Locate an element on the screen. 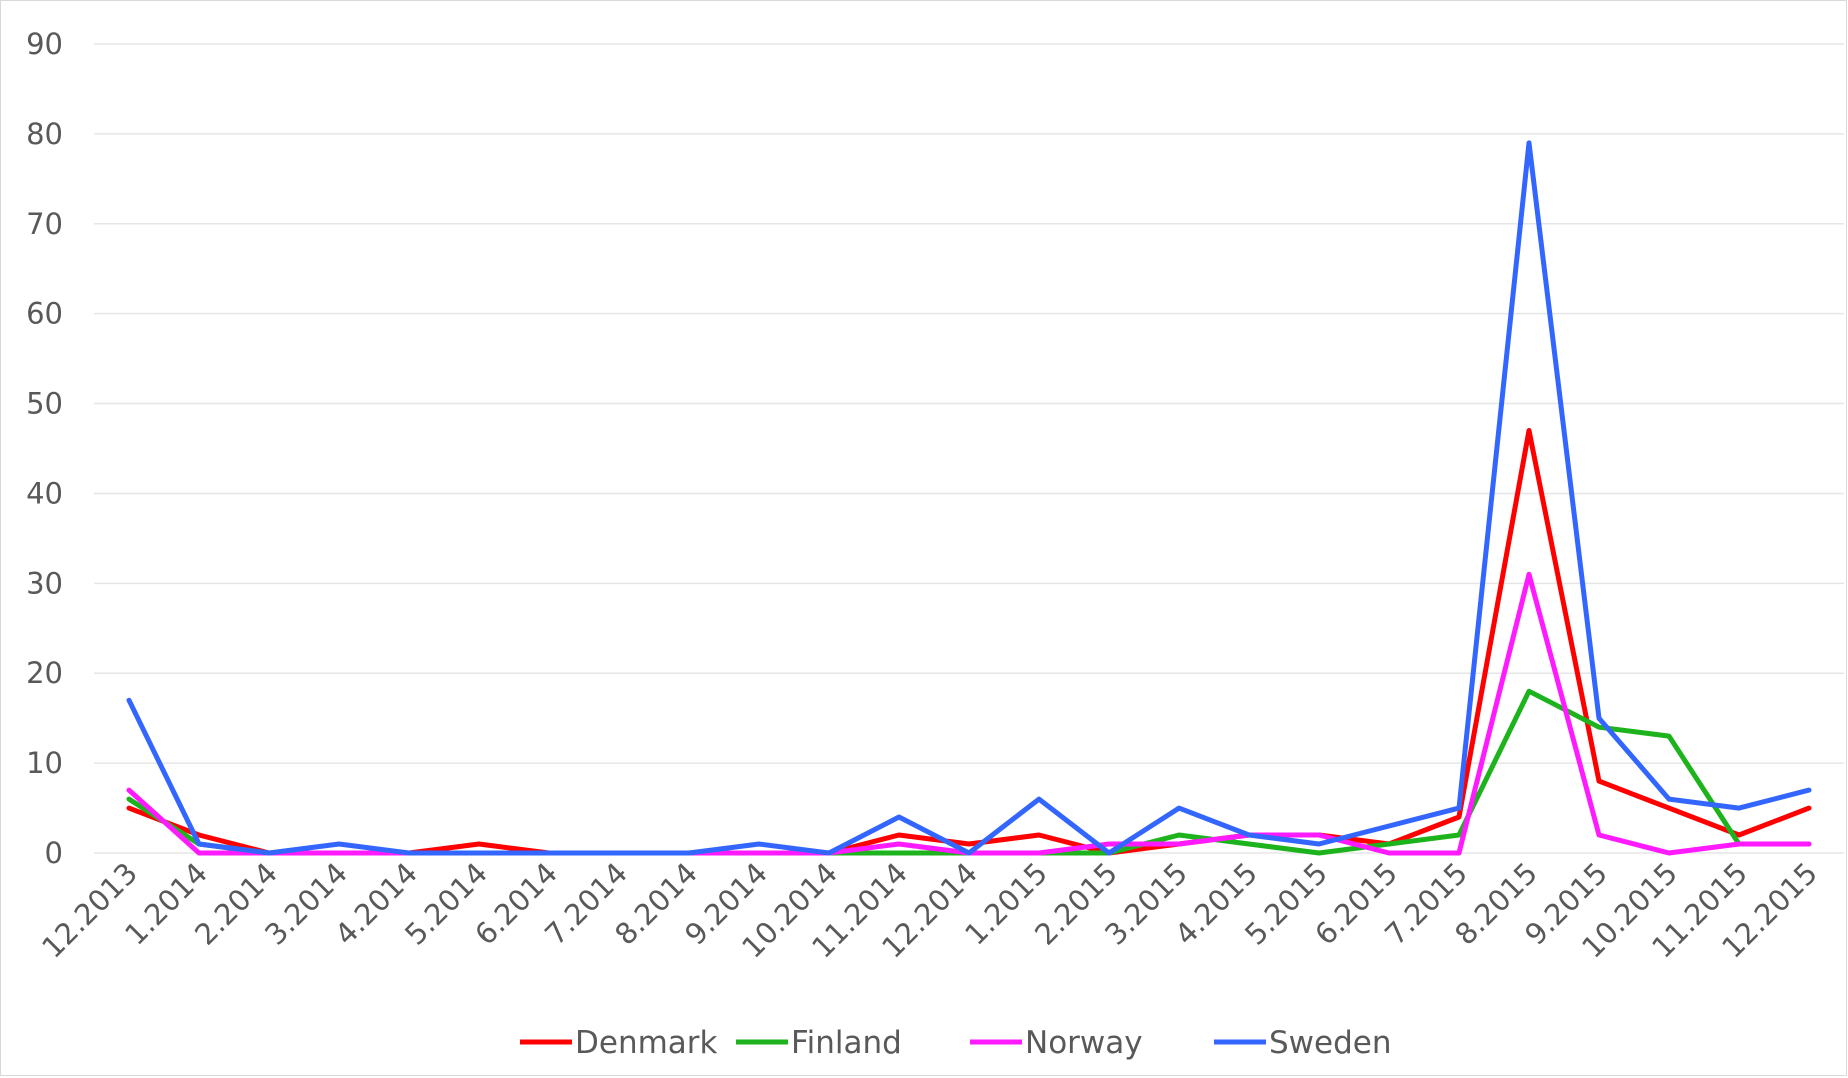  y-tick-label: 30 is located at coordinates (44, 583).